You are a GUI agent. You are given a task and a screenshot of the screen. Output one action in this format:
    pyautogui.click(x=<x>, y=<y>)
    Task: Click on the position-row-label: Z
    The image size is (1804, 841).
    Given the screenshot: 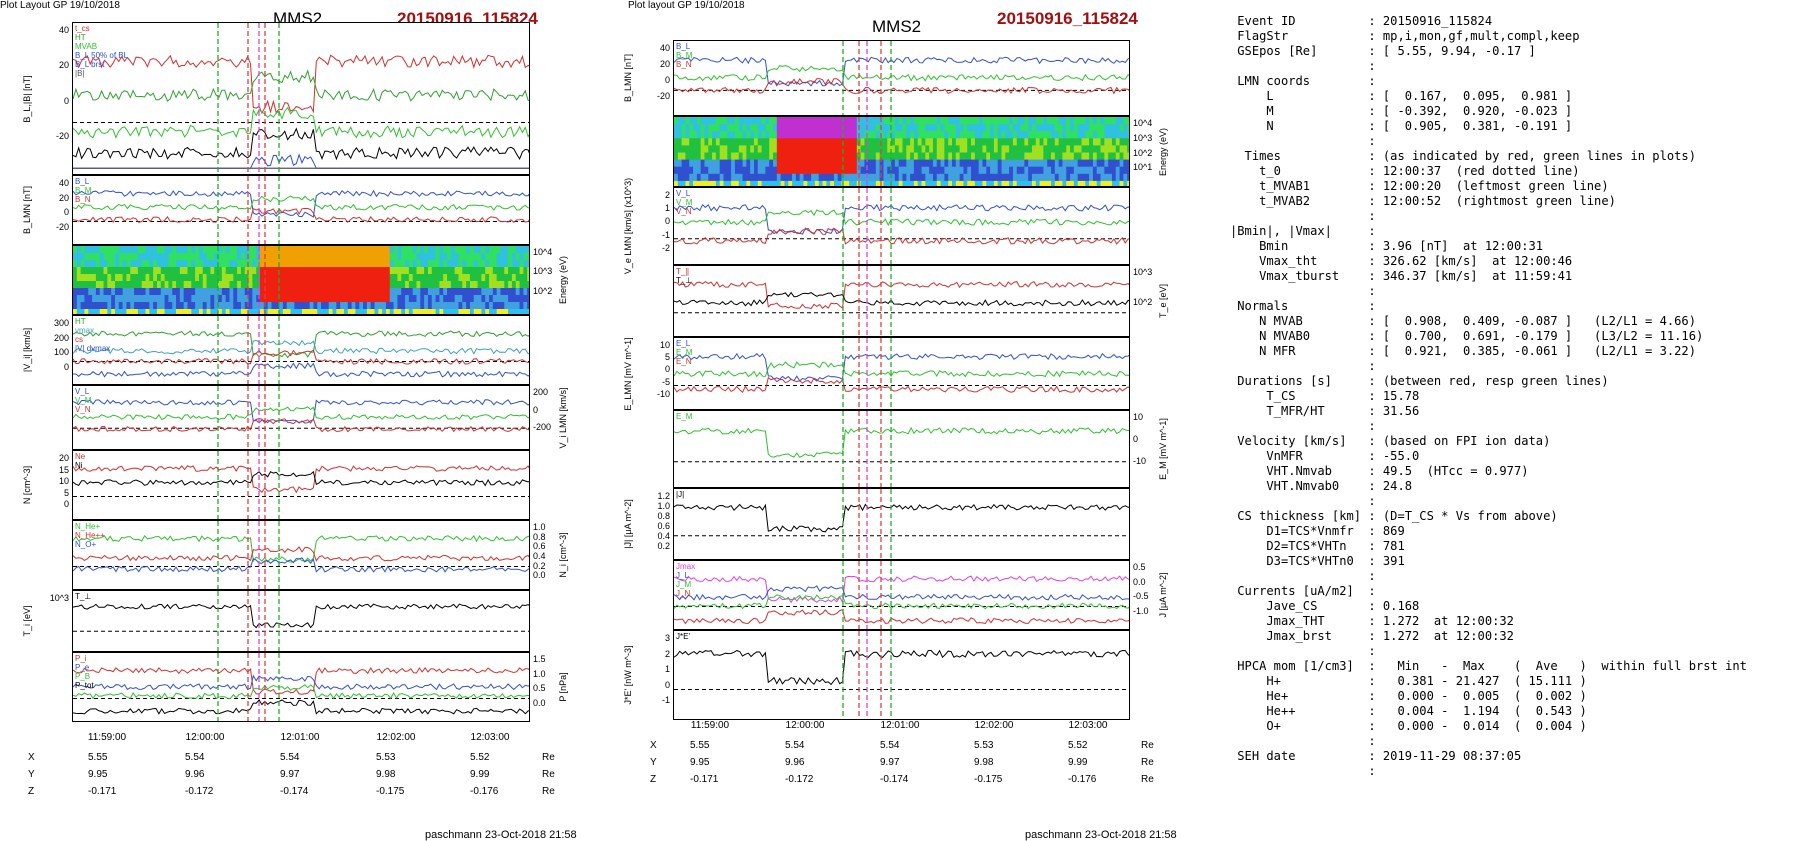 What is the action you would take?
    pyautogui.click(x=653, y=779)
    